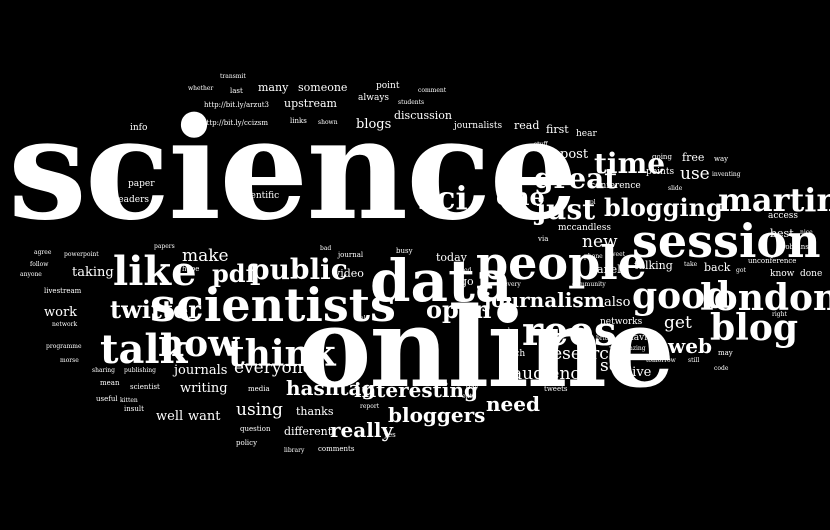 The image size is (830, 530). I want to click on word-etc: etc, so click(505, 343).